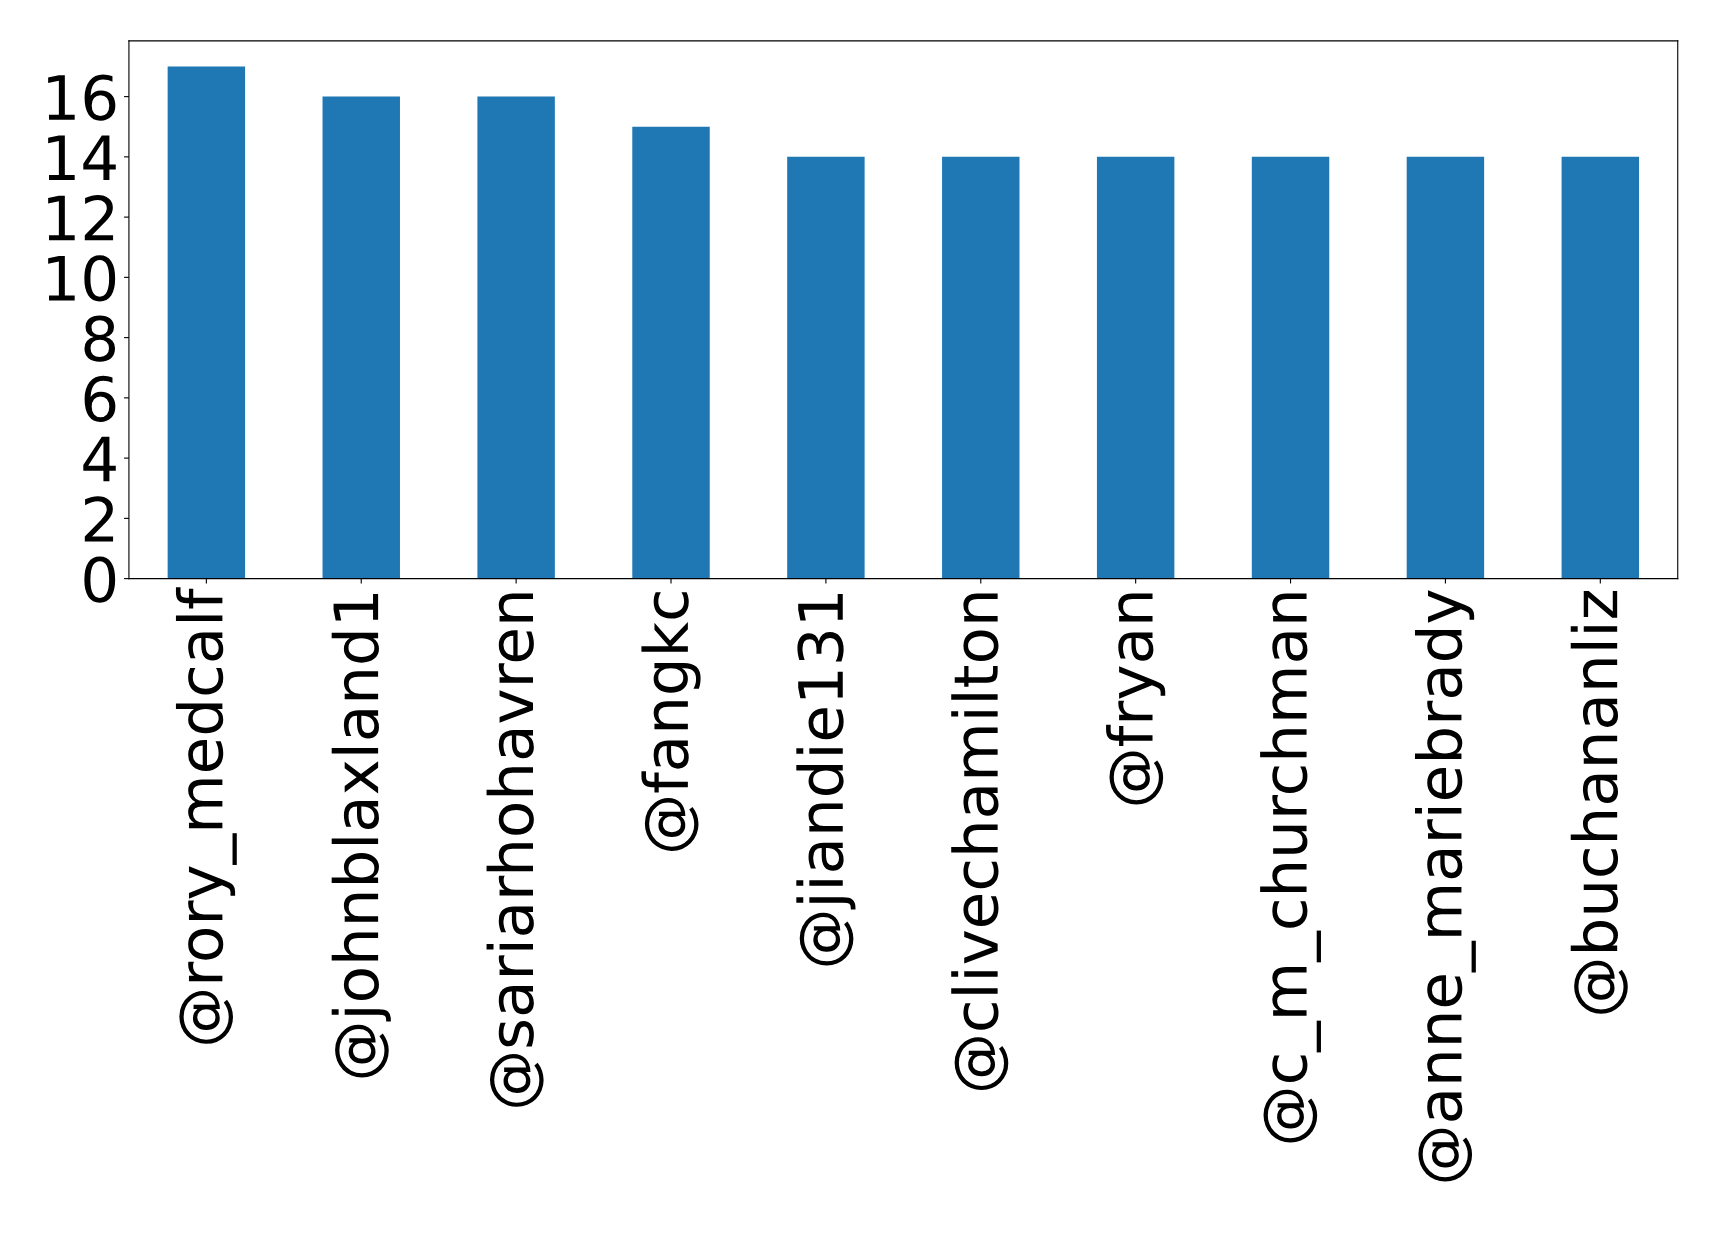 This screenshot has width=1719, height=1239. Describe the element at coordinates (100, 338) in the screenshot. I see `y-tick-label: 8` at that location.